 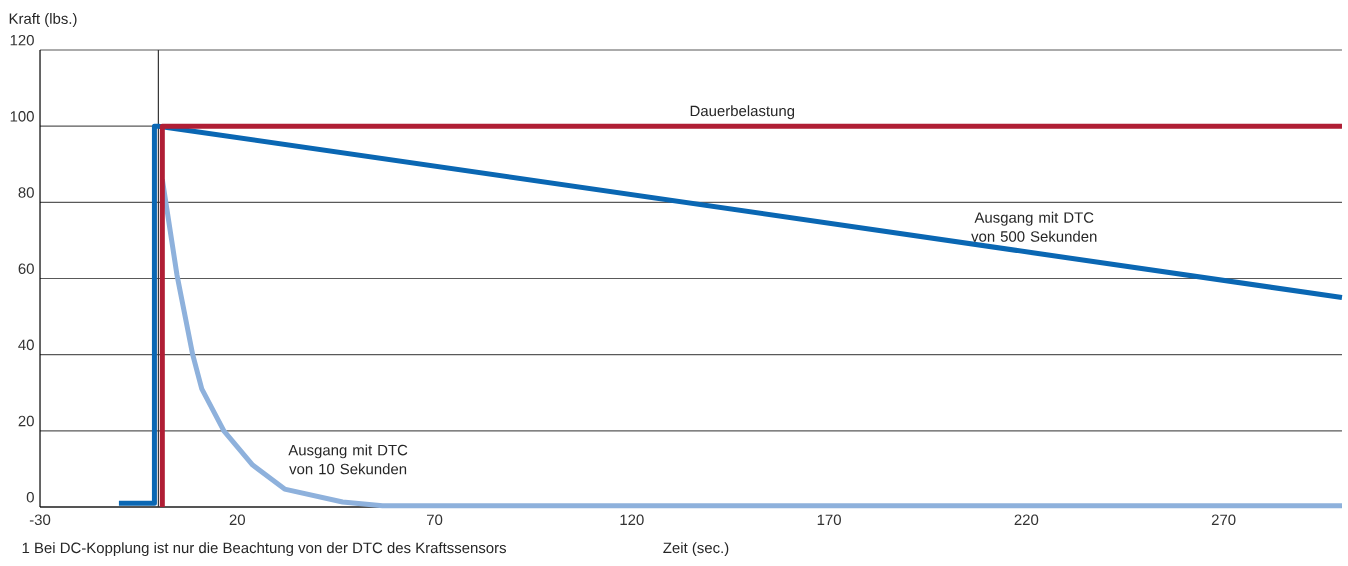 What do you see at coordinates (22, 116) in the screenshot?
I see `y-tick-label: 100` at bounding box center [22, 116].